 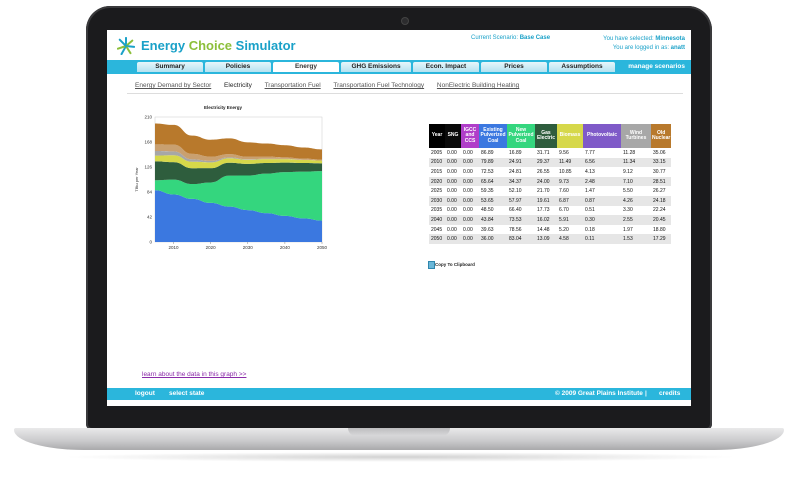 What do you see at coordinates (521, 172) in the screenshot?
I see `table-cell: 24.81` at bounding box center [521, 172].